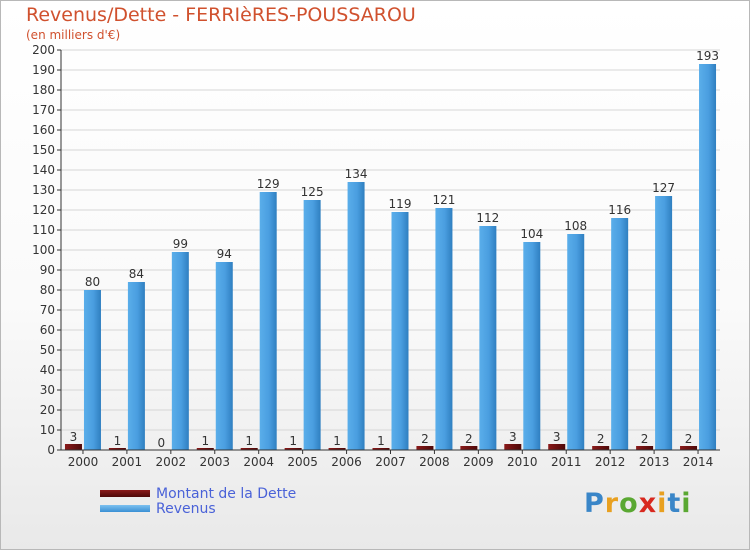 The width and height of the screenshot is (750, 550). I want to click on chart-title: Revenus/Dette - FERRIèRES-POUSSAROU, so click(221, 15).